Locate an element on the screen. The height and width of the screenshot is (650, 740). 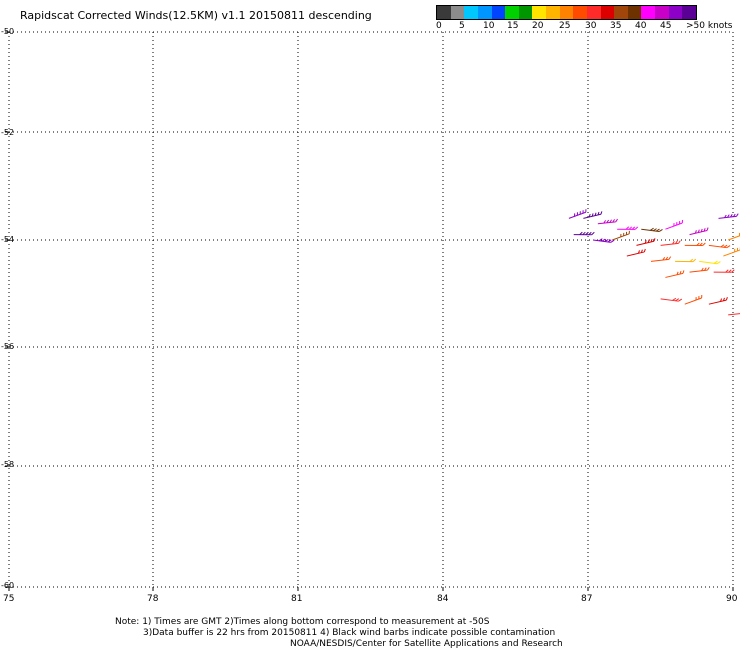
cb-tick: 5 is located at coordinates (462, 26).